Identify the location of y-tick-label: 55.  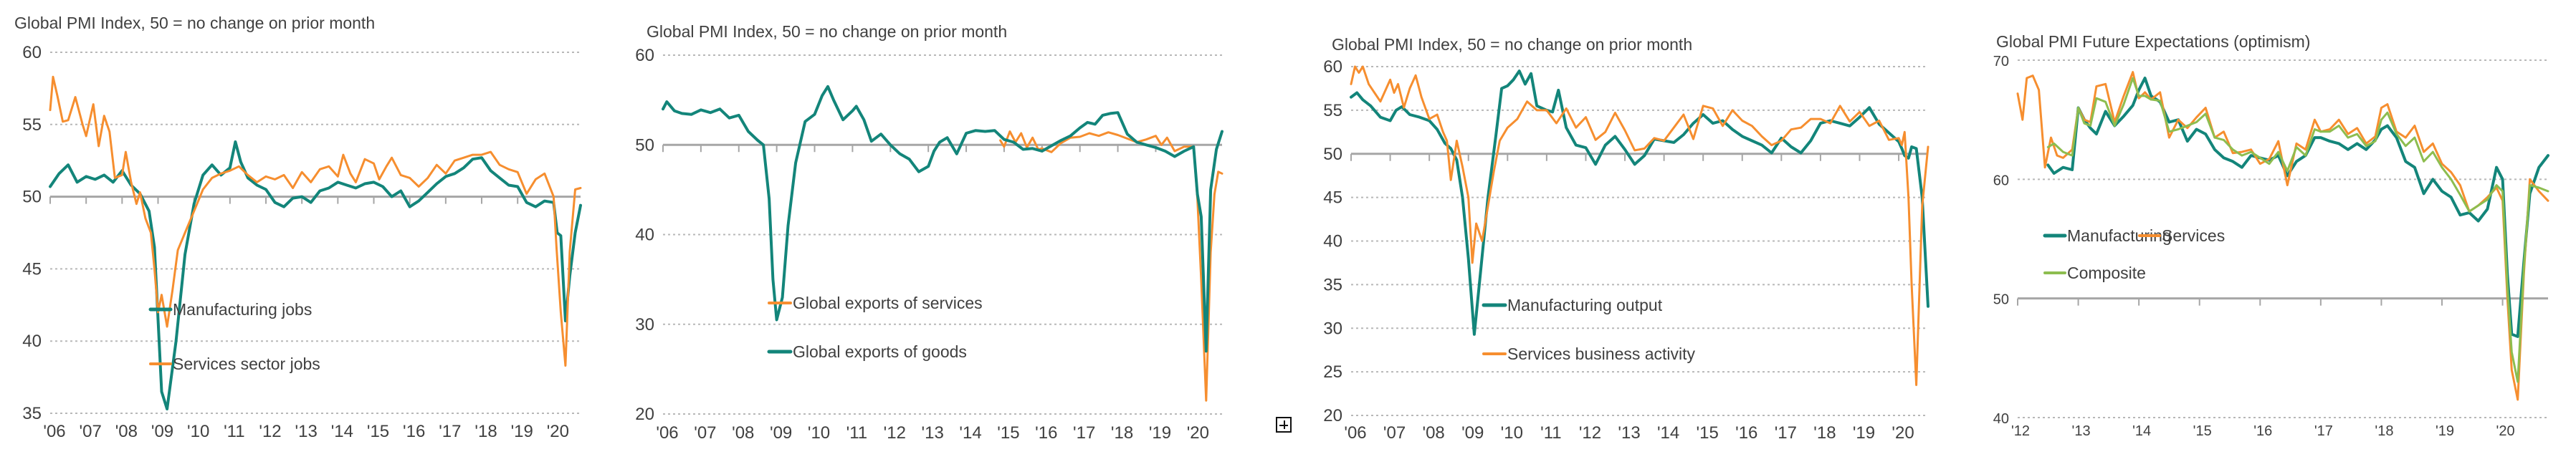
(32, 125).